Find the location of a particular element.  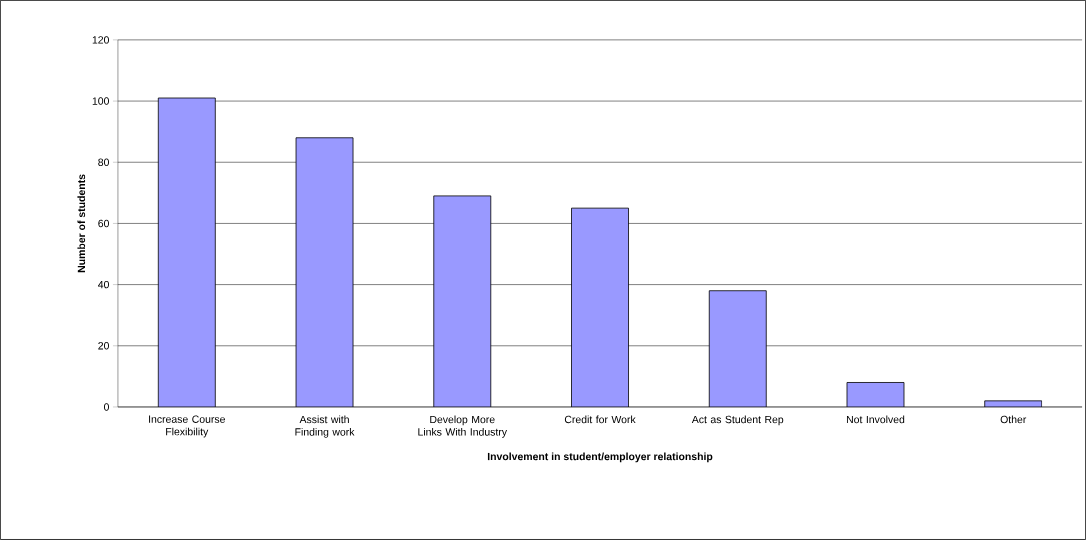

x-tick-label: Develop More Links With Industry is located at coordinates (463, 426).